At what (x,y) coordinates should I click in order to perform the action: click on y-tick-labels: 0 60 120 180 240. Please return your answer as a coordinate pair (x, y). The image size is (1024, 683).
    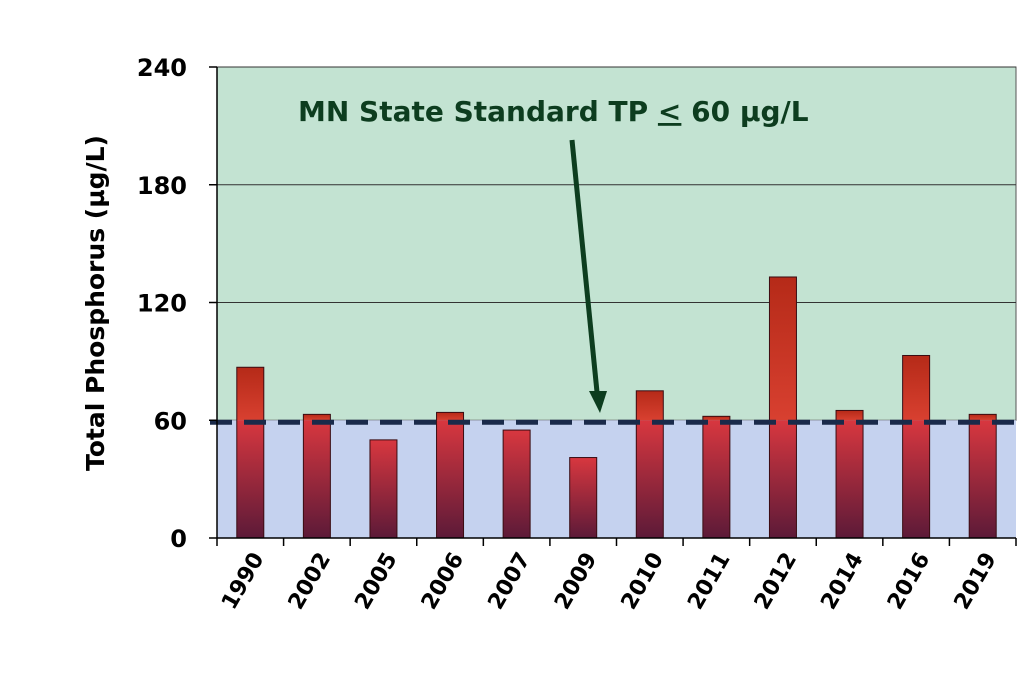
    Looking at the image, I should click on (177, 303).